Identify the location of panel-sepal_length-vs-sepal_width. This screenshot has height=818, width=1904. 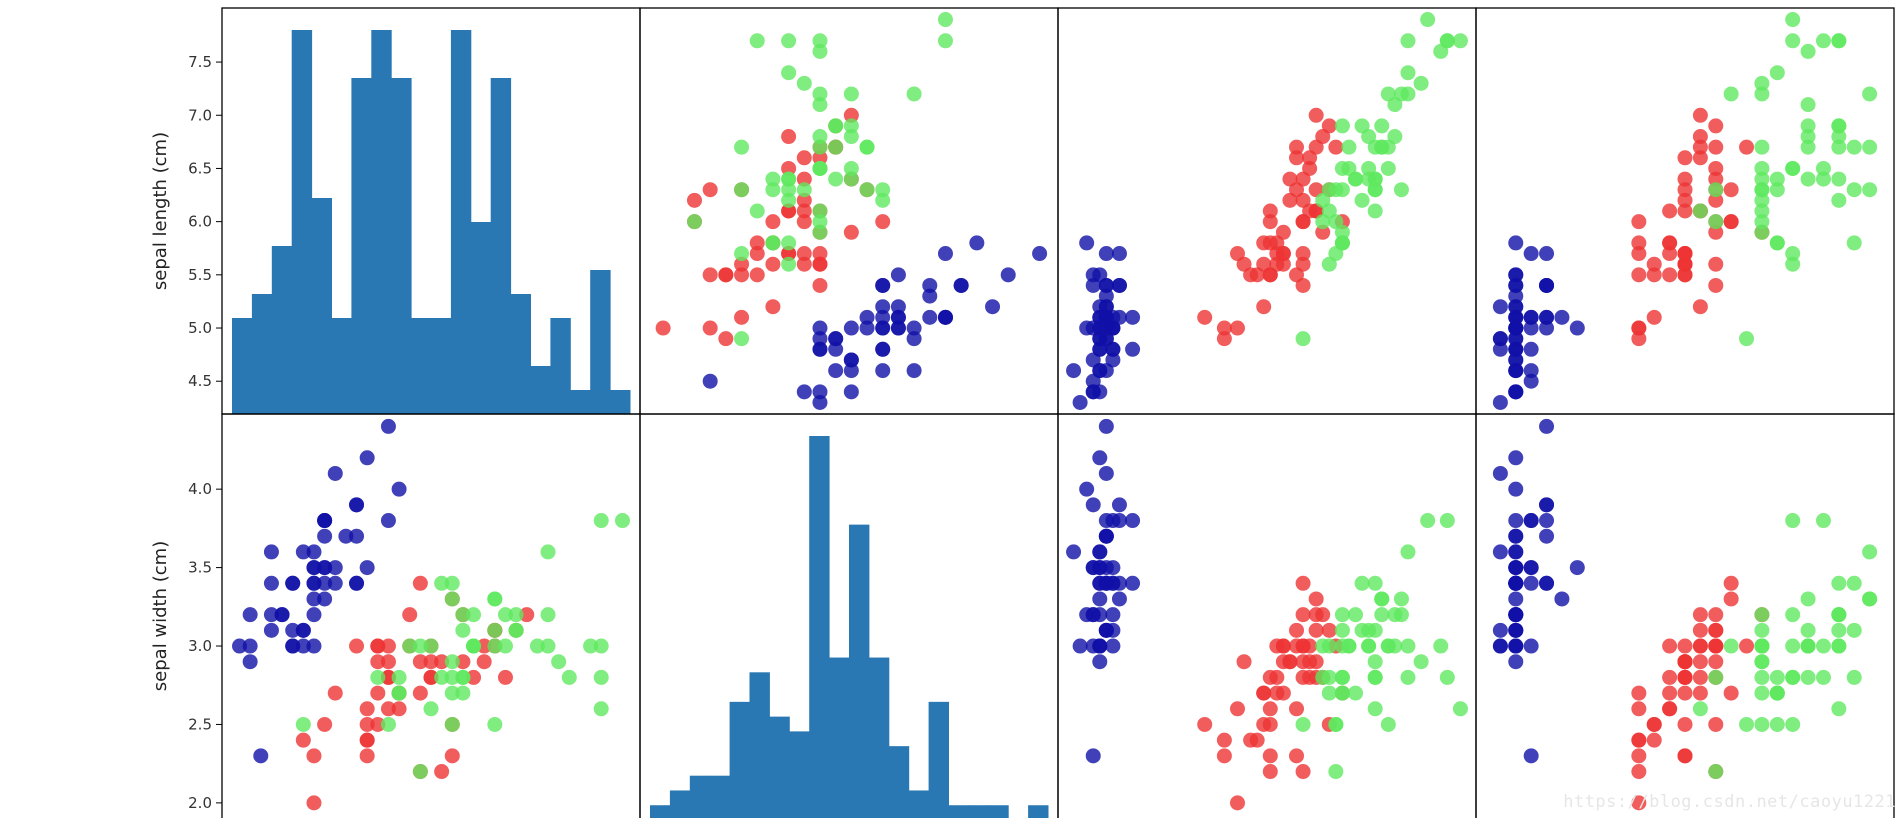
(851, 211).